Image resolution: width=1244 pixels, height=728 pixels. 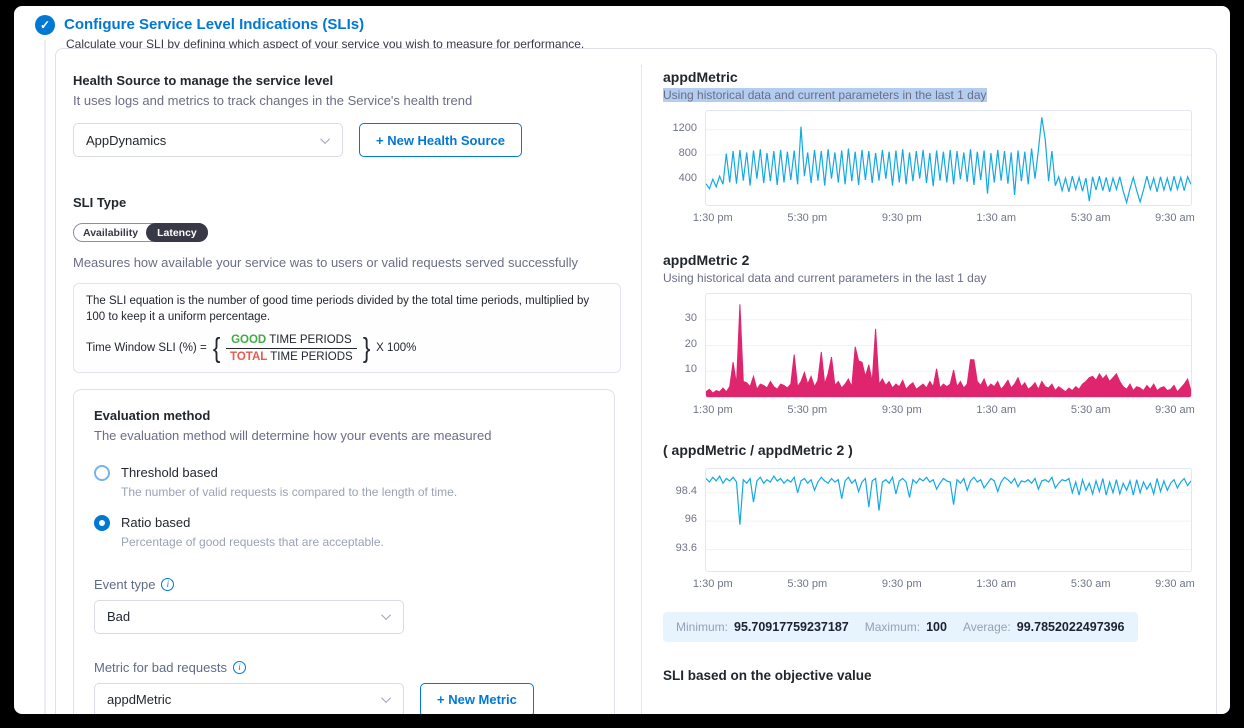 What do you see at coordinates (690, 343) in the screenshot?
I see `y-tick-label: 20` at bounding box center [690, 343].